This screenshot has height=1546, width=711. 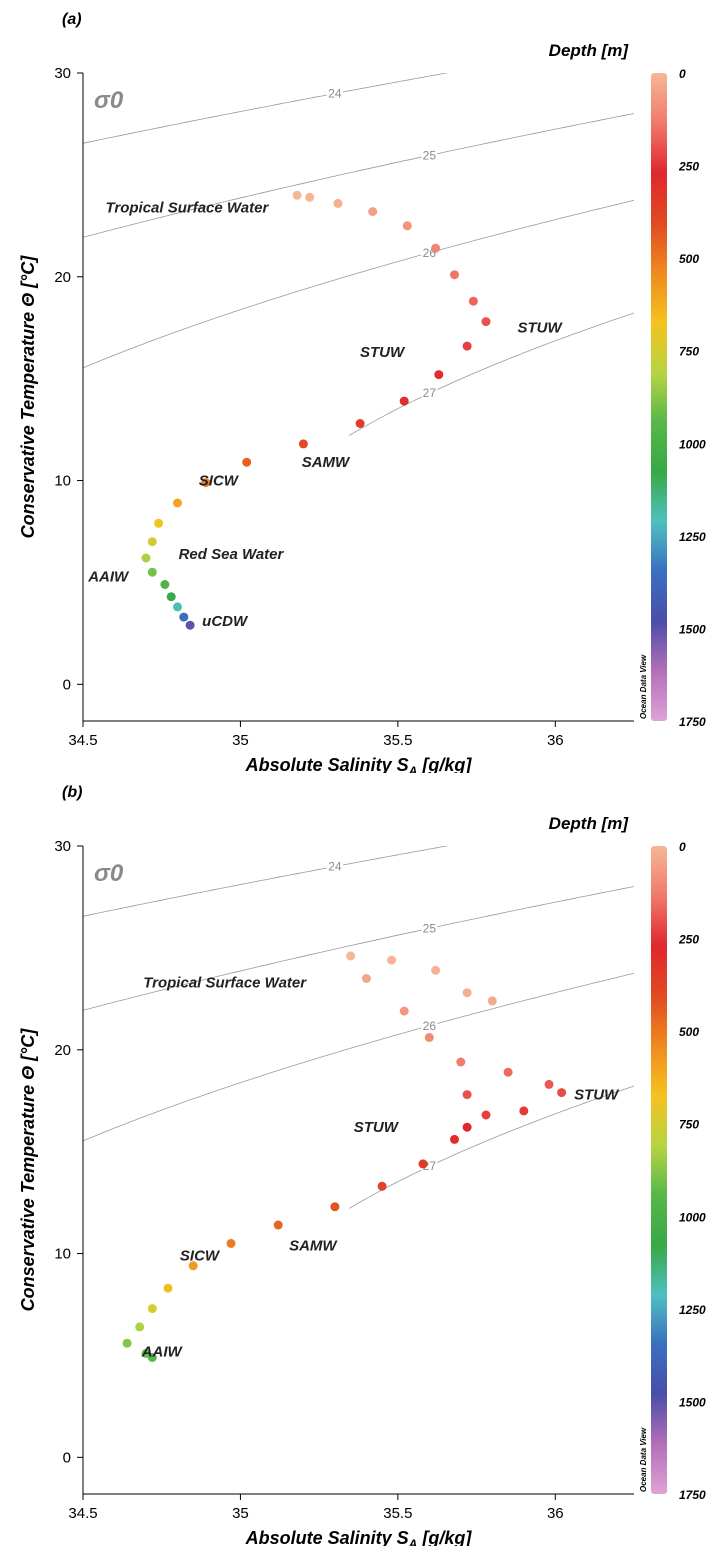 What do you see at coordinates (219, 481) in the screenshot?
I see `water-mass-label: SICW` at bounding box center [219, 481].